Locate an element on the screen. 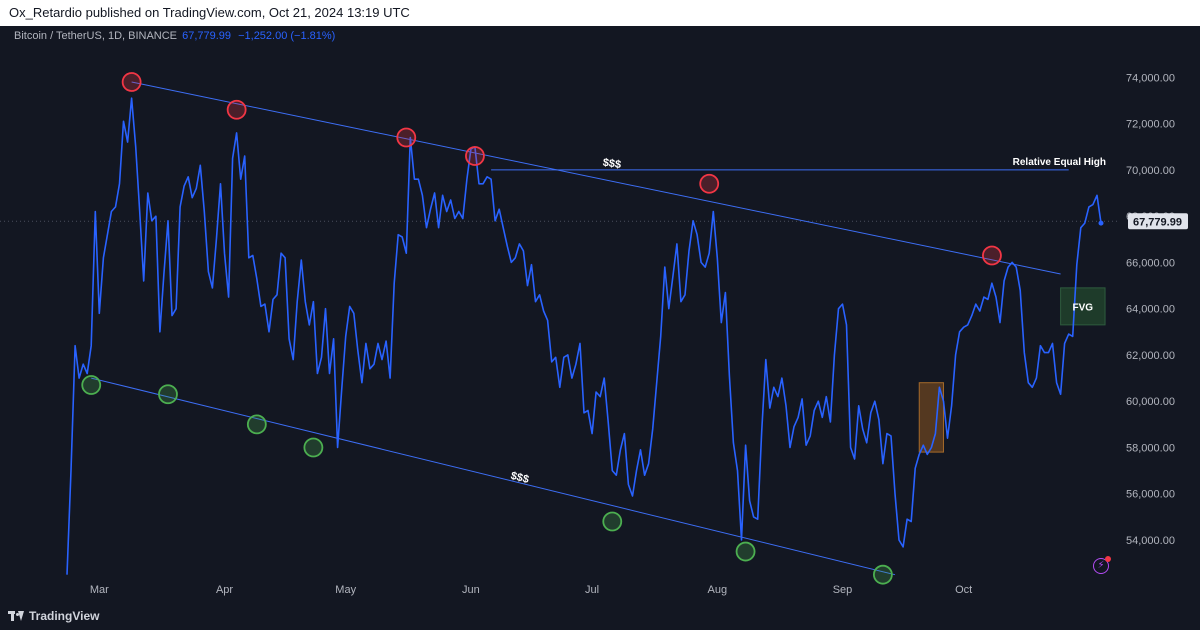  x-axis: Mar Apr May Jun Jul Aug Sep Oct is located at coordinates (531, 590).